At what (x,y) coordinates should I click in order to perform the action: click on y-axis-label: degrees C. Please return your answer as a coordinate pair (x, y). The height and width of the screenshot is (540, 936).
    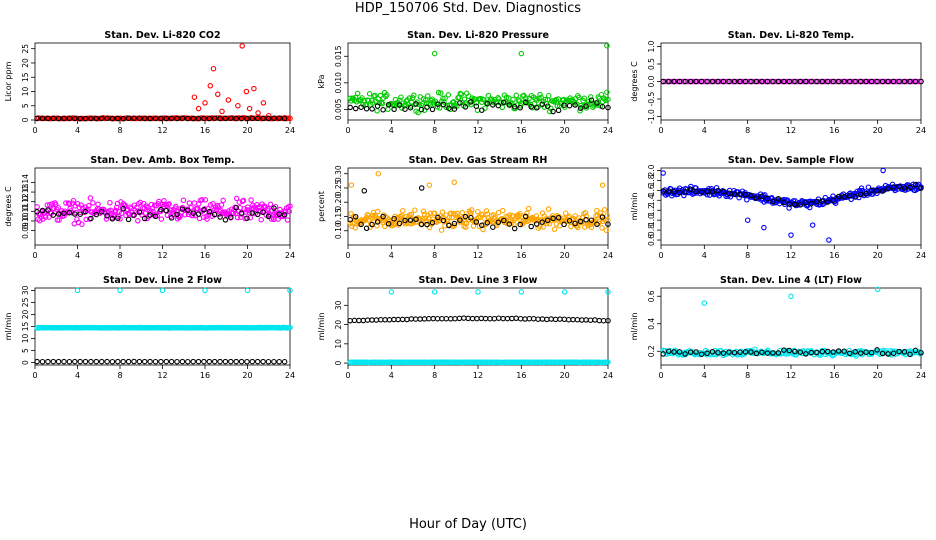
    Looking at the image, I should click on (8, 206).